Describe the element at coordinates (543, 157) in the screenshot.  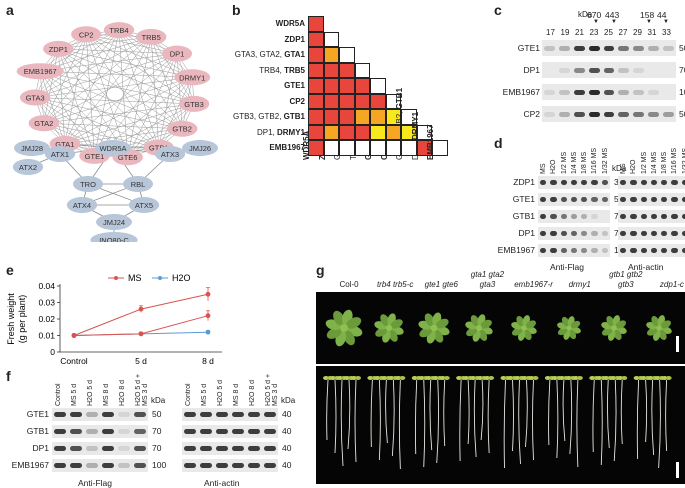
I see `lane-label: MS` at that location.